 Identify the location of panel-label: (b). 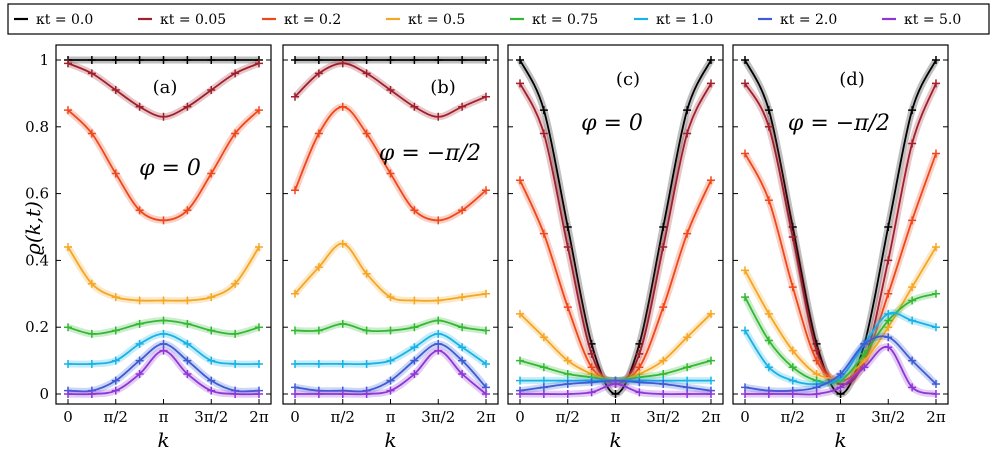
(443, 87).